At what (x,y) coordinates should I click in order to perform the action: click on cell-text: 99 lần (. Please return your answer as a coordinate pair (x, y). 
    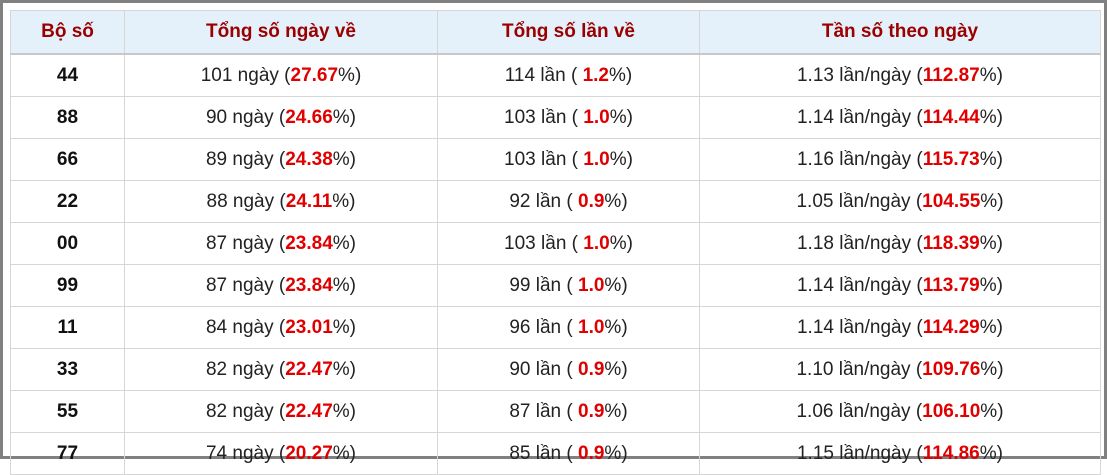
    Looking at the image, I should click on (543, 285).